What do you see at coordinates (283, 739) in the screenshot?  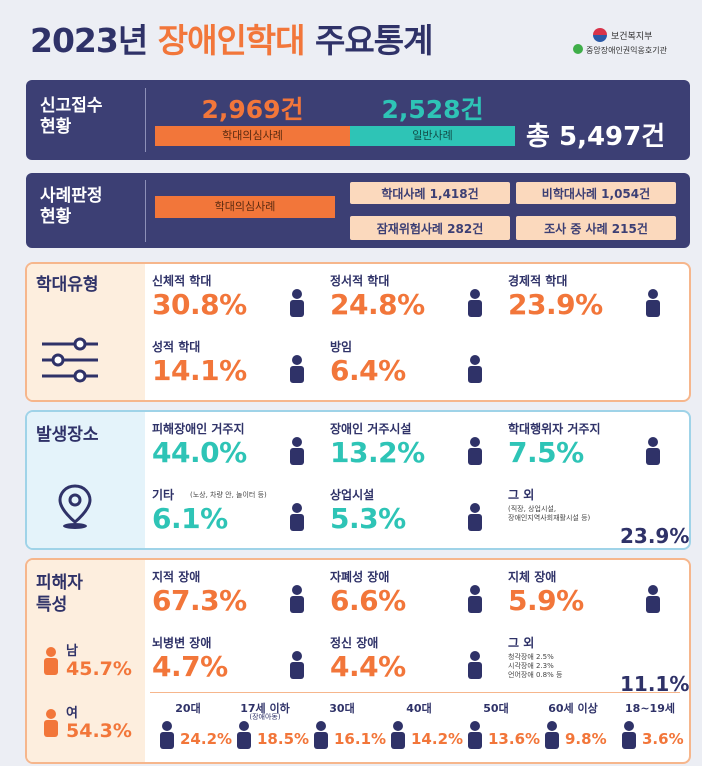 I see `age-value: 18.5%` at bounding box center [283, 739].